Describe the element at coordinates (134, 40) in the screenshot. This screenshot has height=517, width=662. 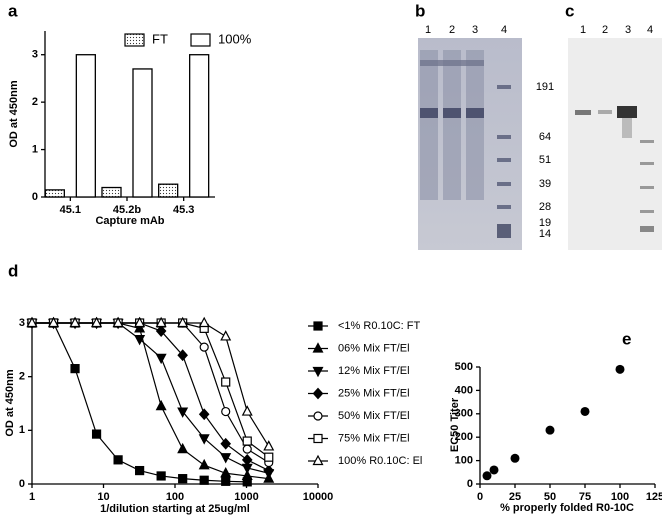
I see `legend-swatch` at that location.